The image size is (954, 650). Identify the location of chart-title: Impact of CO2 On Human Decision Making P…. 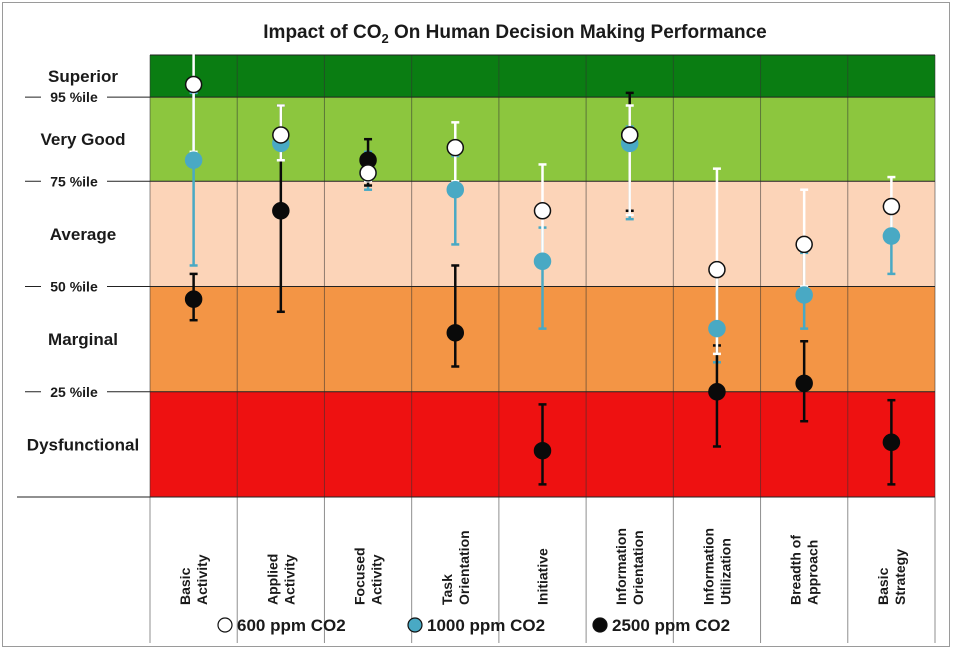
(514, 34).